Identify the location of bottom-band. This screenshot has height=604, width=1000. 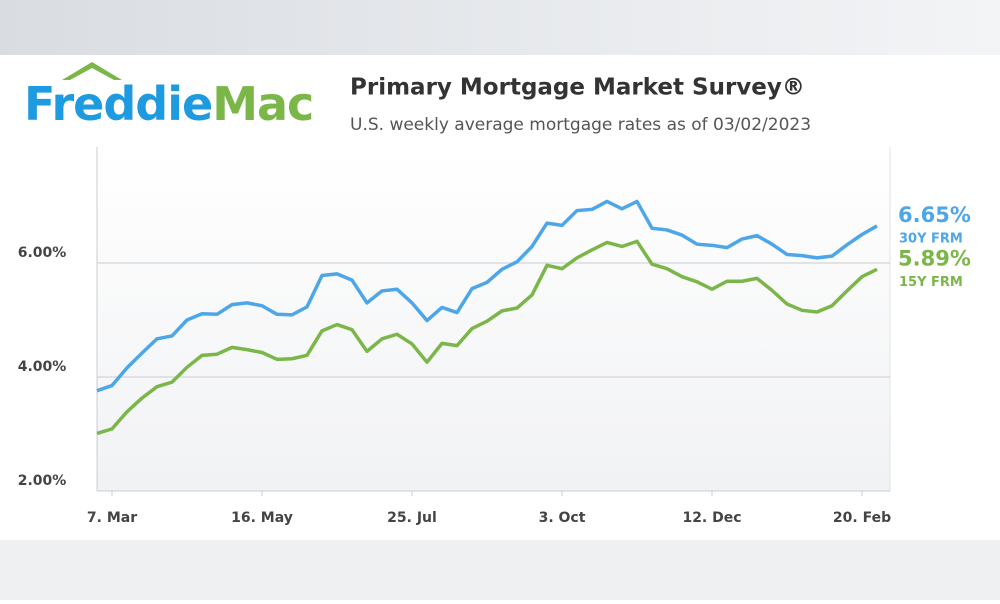
(500, 570).